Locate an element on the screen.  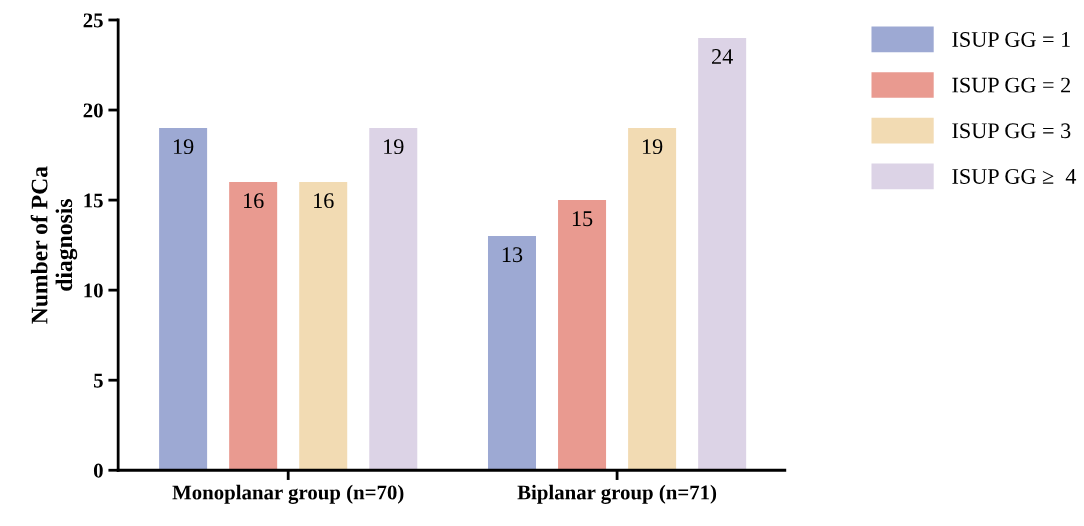
y-tick-label: 25 is located at coordinates (93, 20).